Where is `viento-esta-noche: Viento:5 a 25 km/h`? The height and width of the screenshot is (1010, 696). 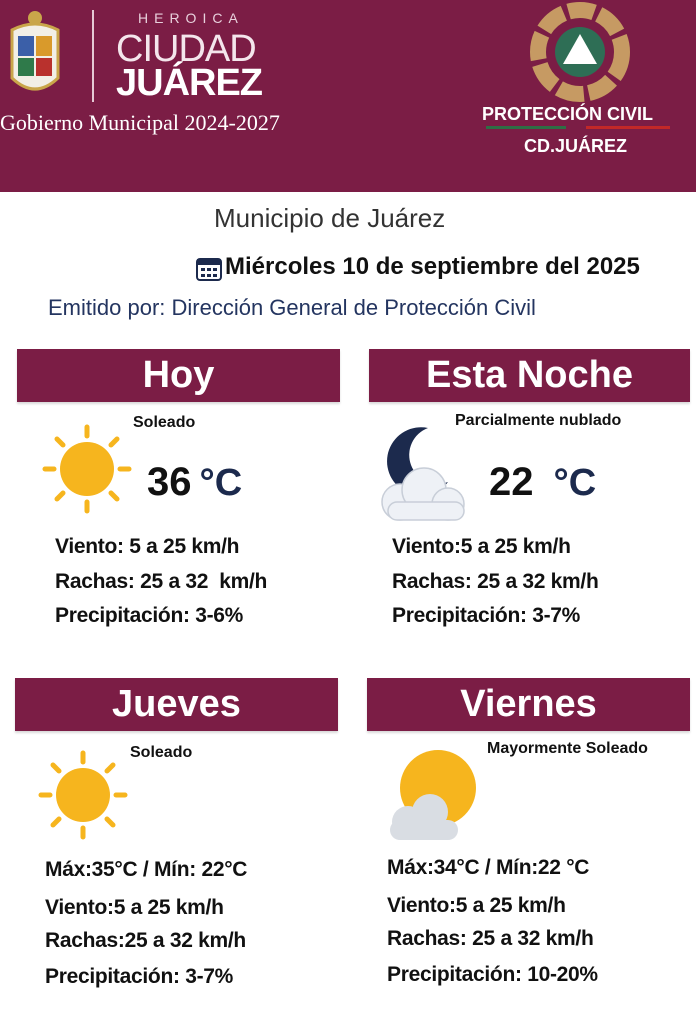 viento-esta-noche: Viento:5 a 25 km/h is located at coordinates (481, 547).